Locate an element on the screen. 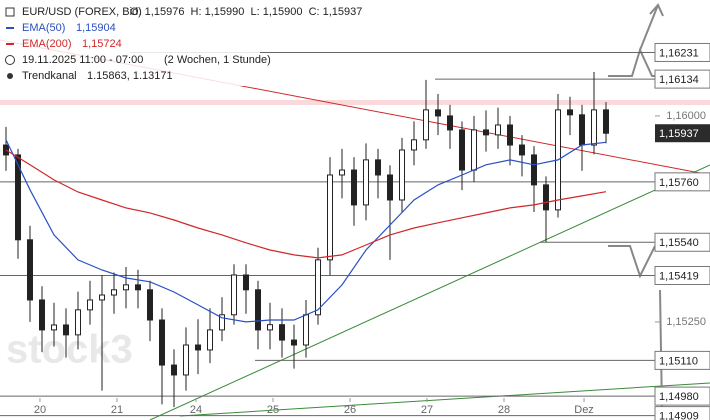 The image size is (710, 420). x-tick-label: 20 is located at coordinates (40, 410).